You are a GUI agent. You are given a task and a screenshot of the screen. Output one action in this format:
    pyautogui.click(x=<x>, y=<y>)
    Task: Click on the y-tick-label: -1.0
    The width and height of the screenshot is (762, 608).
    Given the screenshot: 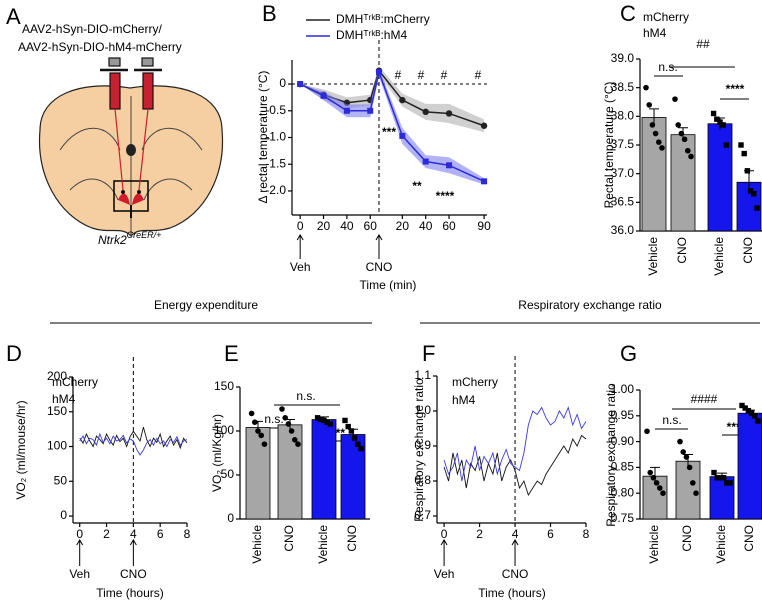 What is the action you would take?
    pyautogui.click(x=275, y=137)
    